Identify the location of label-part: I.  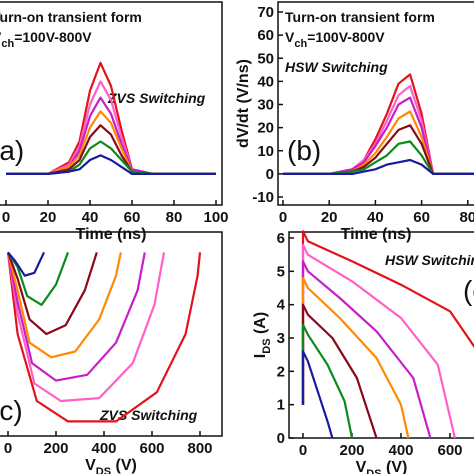
(260, 356).